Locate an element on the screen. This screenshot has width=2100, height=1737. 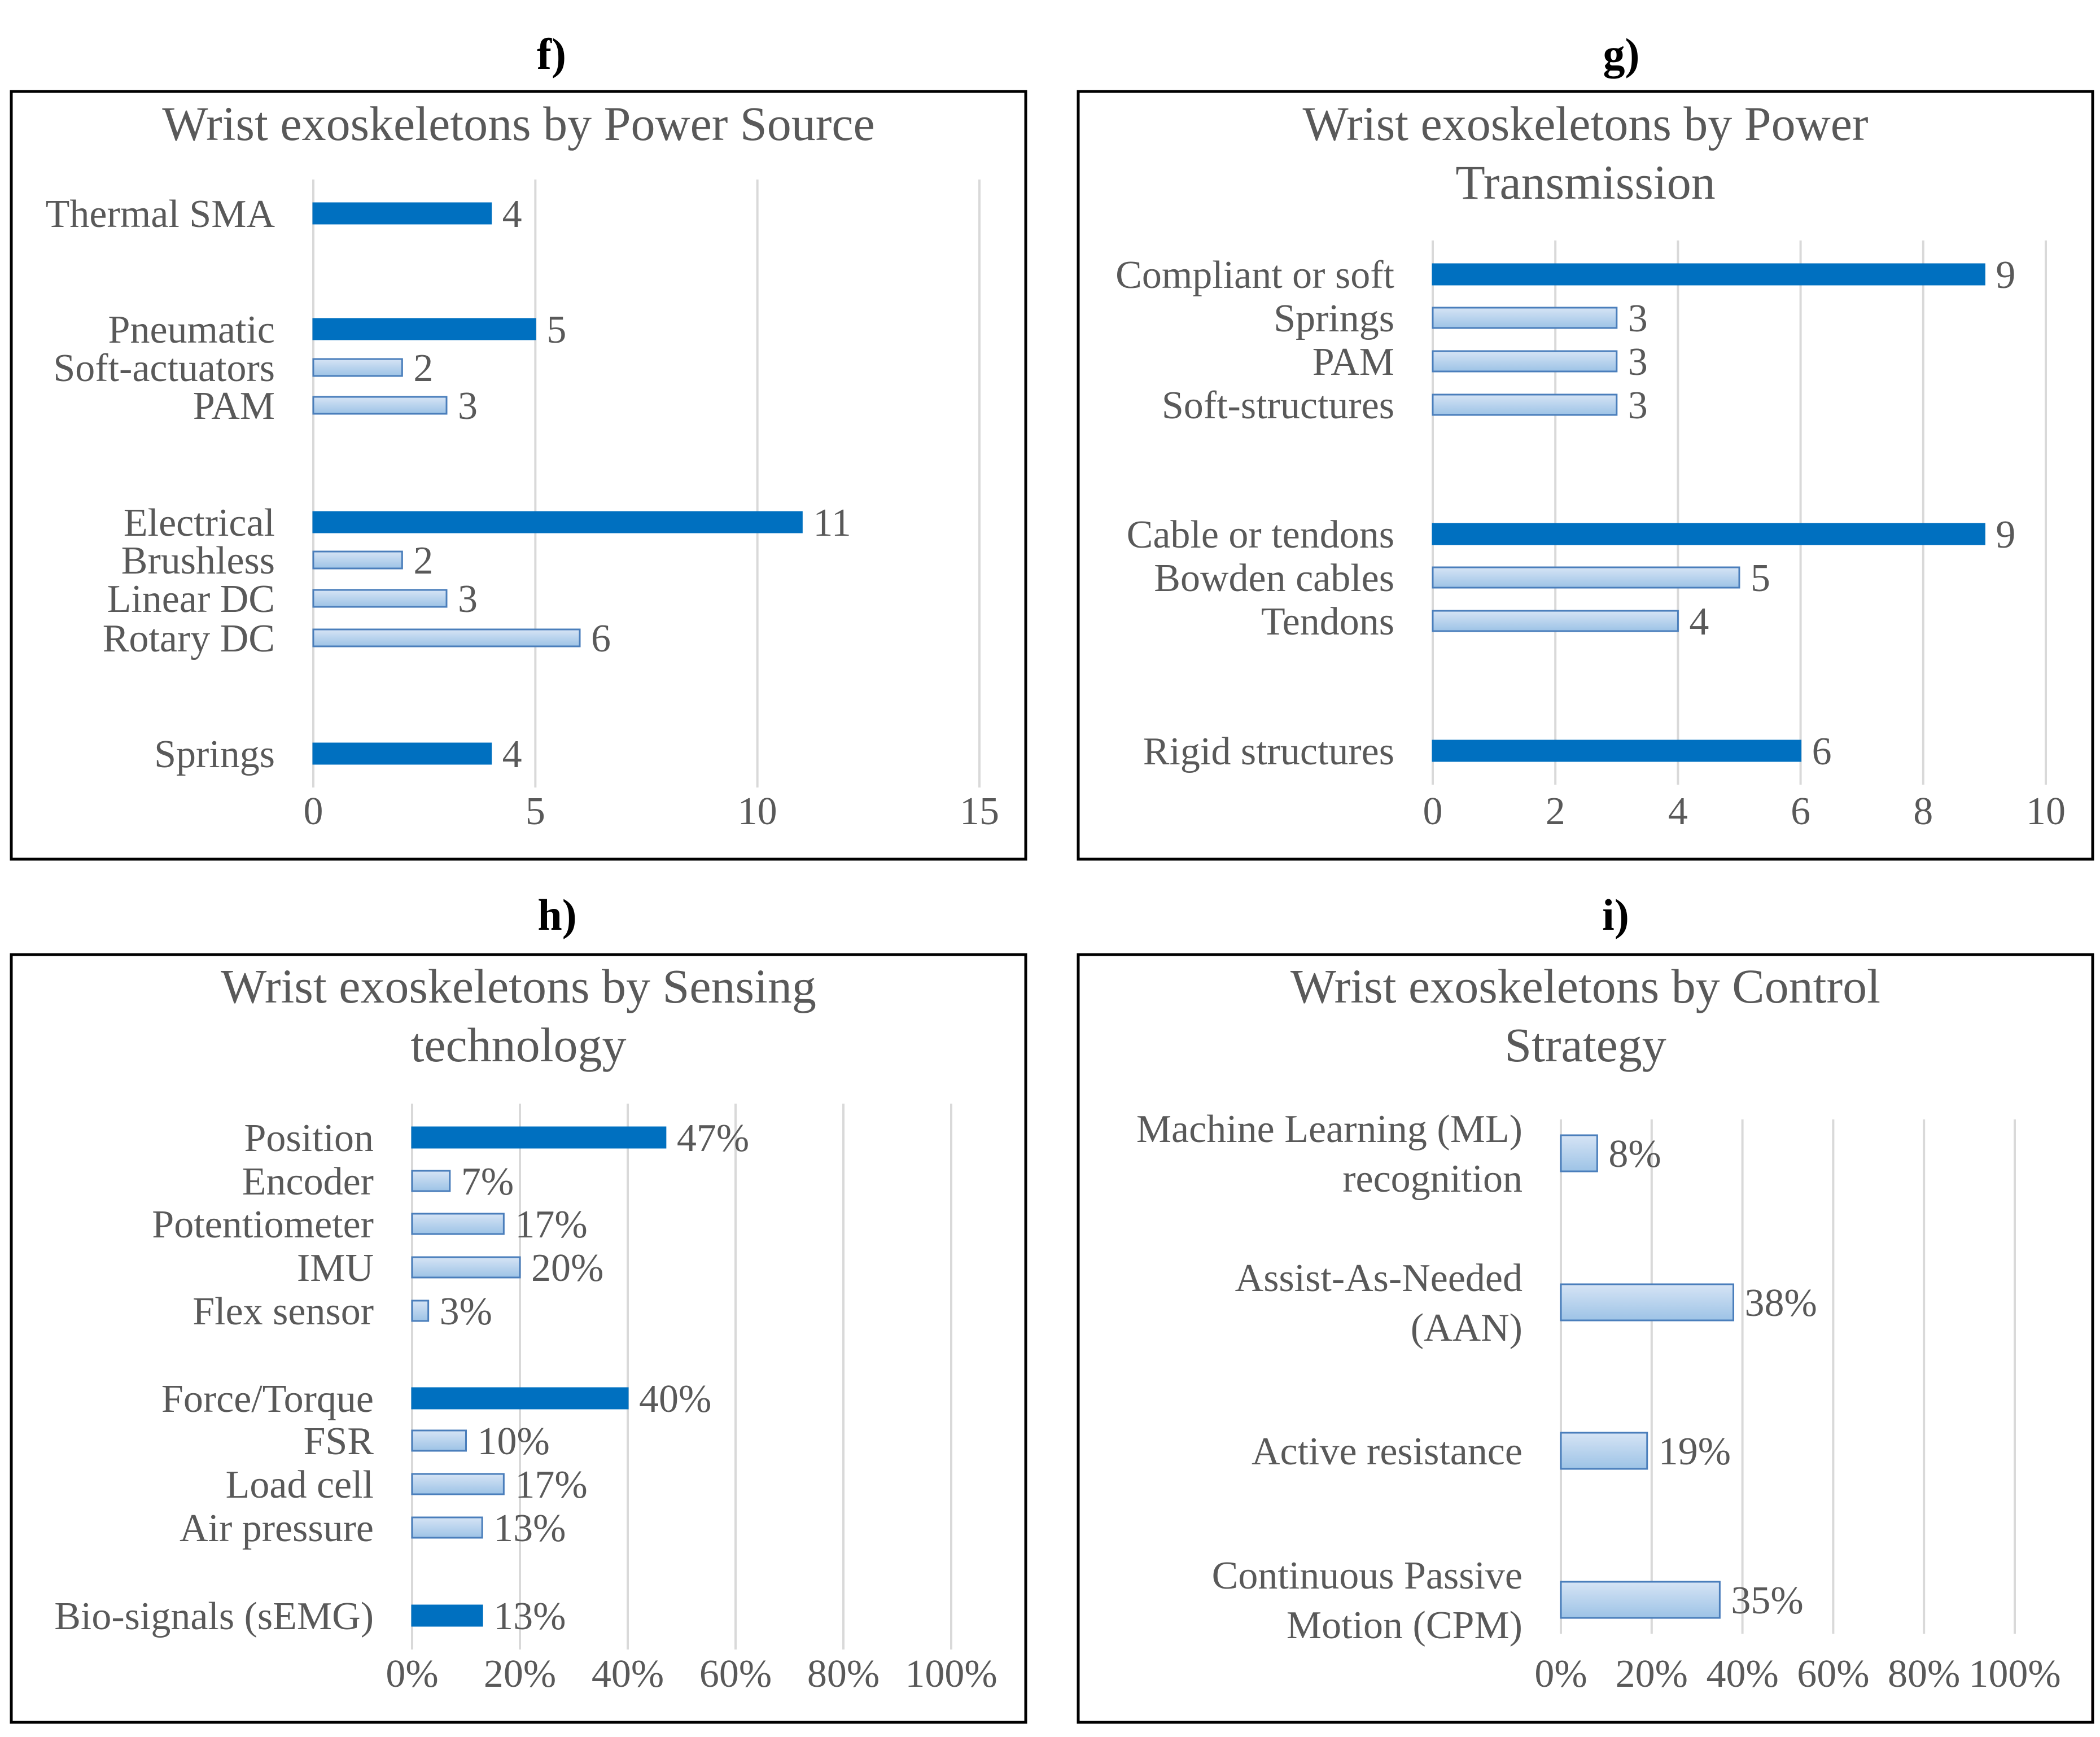
chart-h-value-label-7: 17% is located at coordinates (551, 1485).